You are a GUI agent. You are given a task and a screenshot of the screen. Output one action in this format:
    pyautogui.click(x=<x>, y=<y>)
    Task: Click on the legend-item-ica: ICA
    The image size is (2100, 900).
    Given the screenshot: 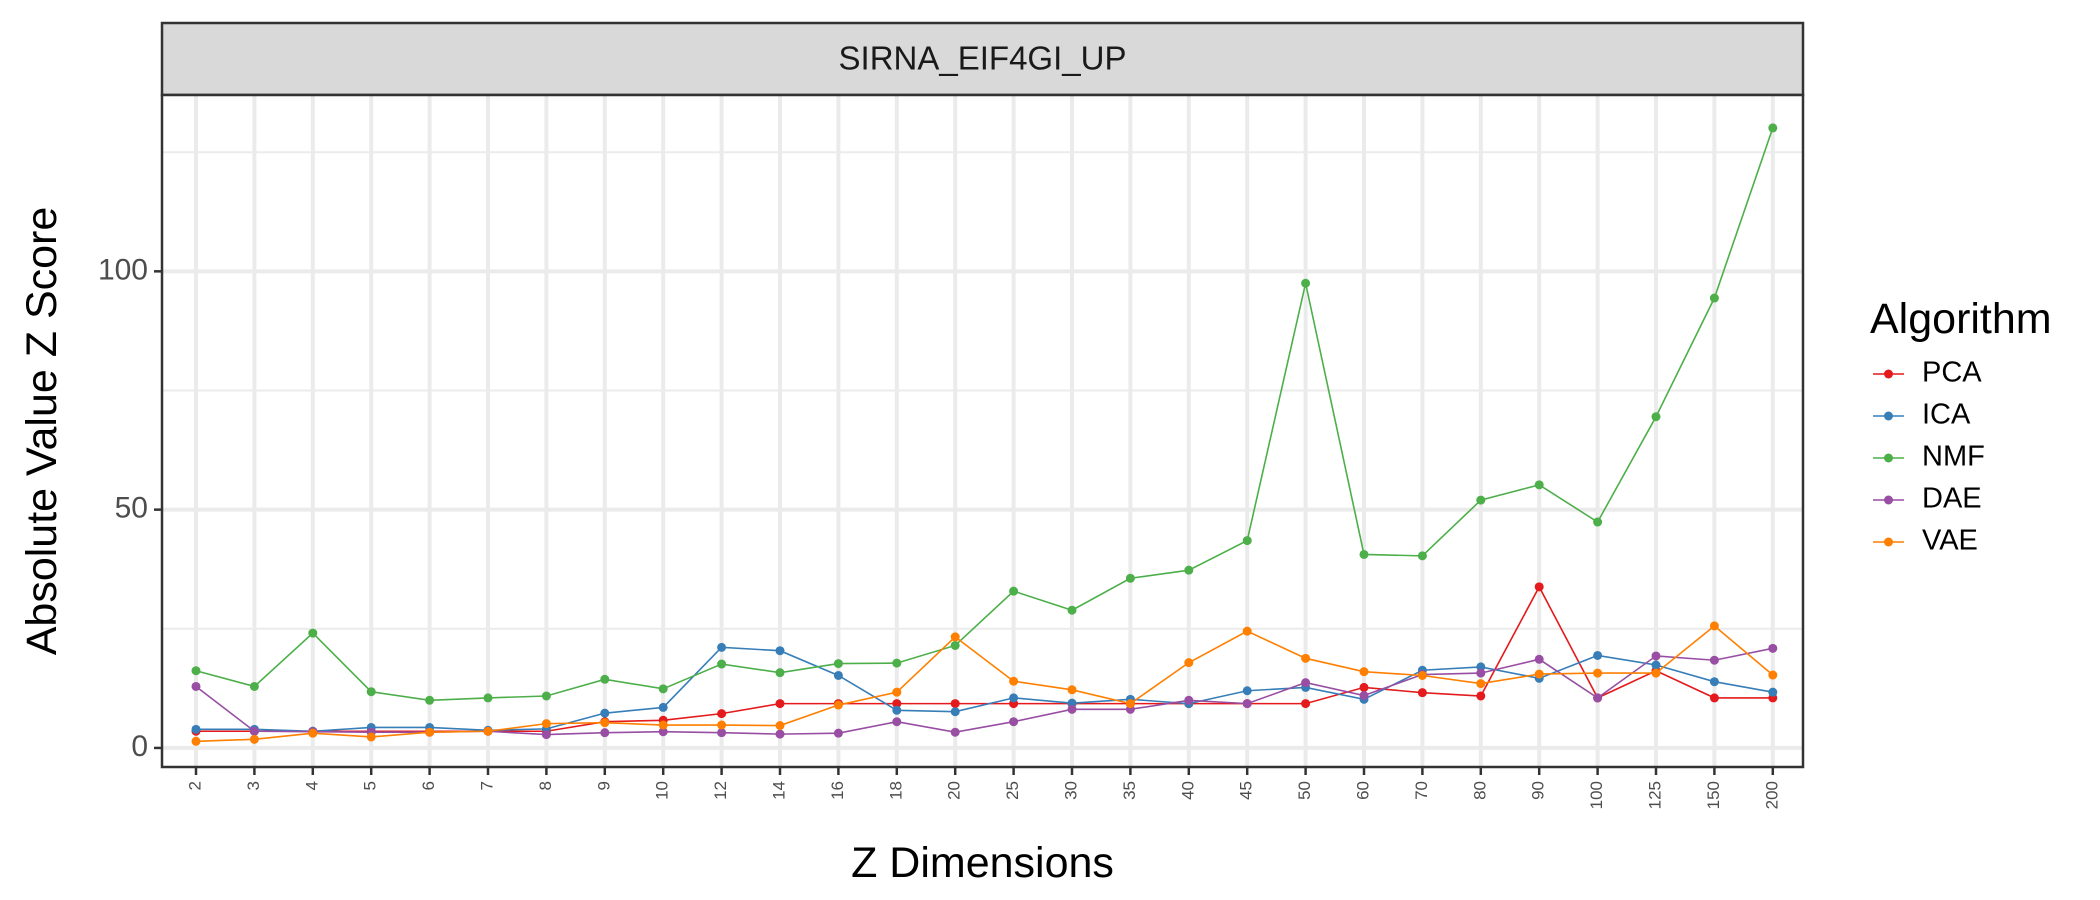 What is the action you would take?
    pyautogui.click(x=1922, y=415)
    